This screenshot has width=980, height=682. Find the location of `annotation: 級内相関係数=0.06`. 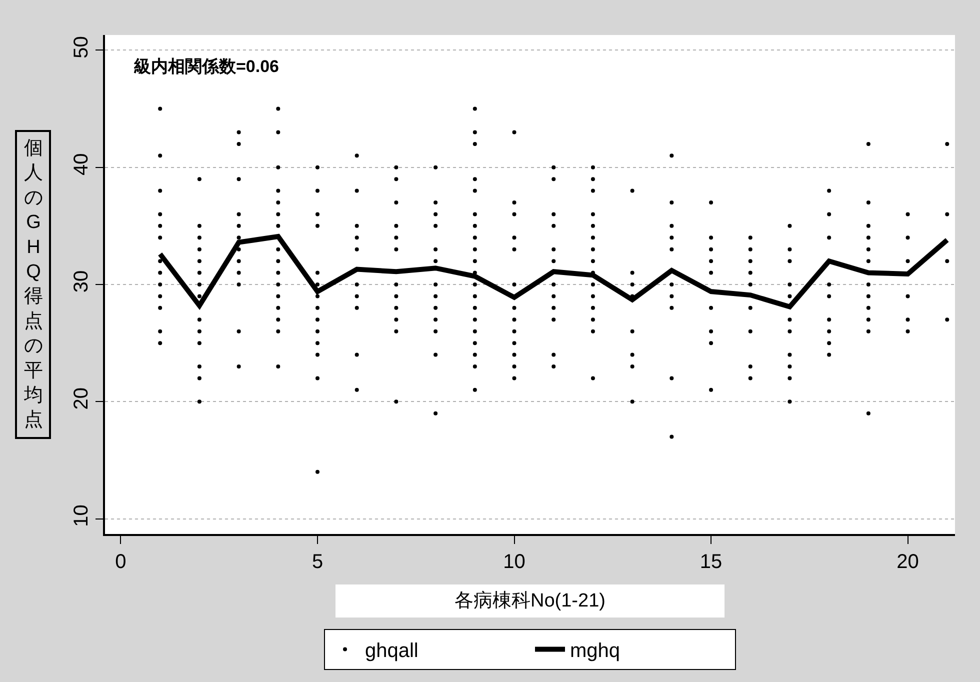

annotation: 級内相関係数=0.06 is located at coordinates (206, 66).